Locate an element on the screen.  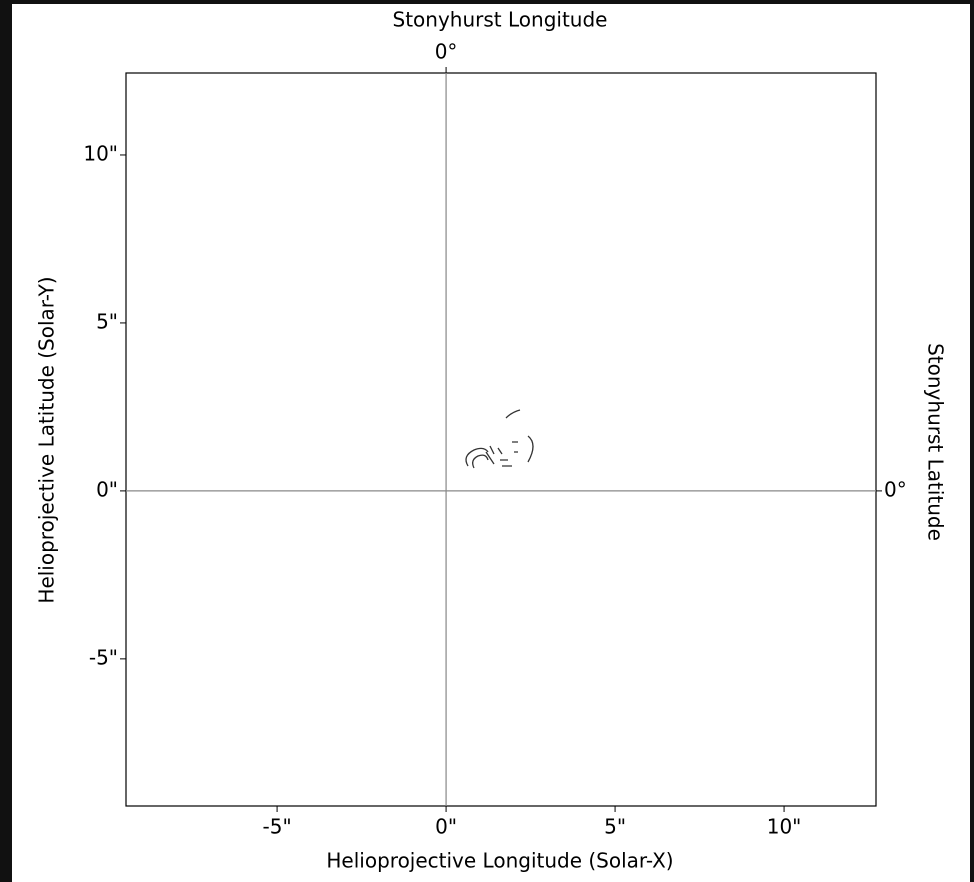
top-axis-label: Stonyhurst Longitude is located at coordinates (500, 20).